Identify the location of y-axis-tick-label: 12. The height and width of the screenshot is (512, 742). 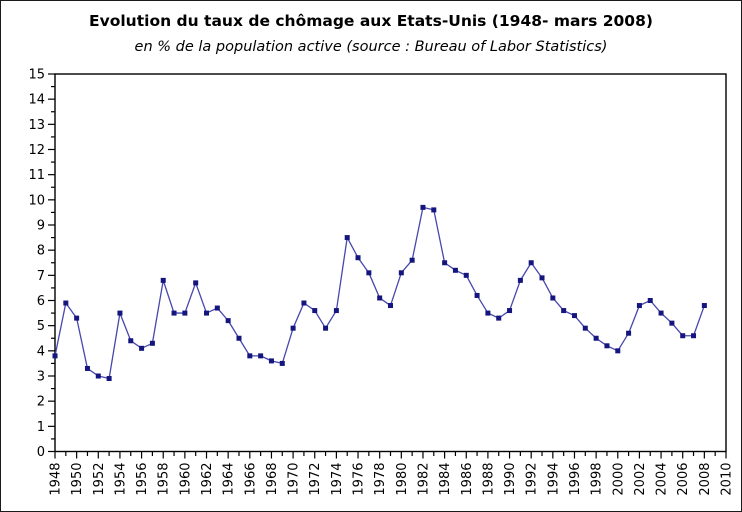
(36, 150).